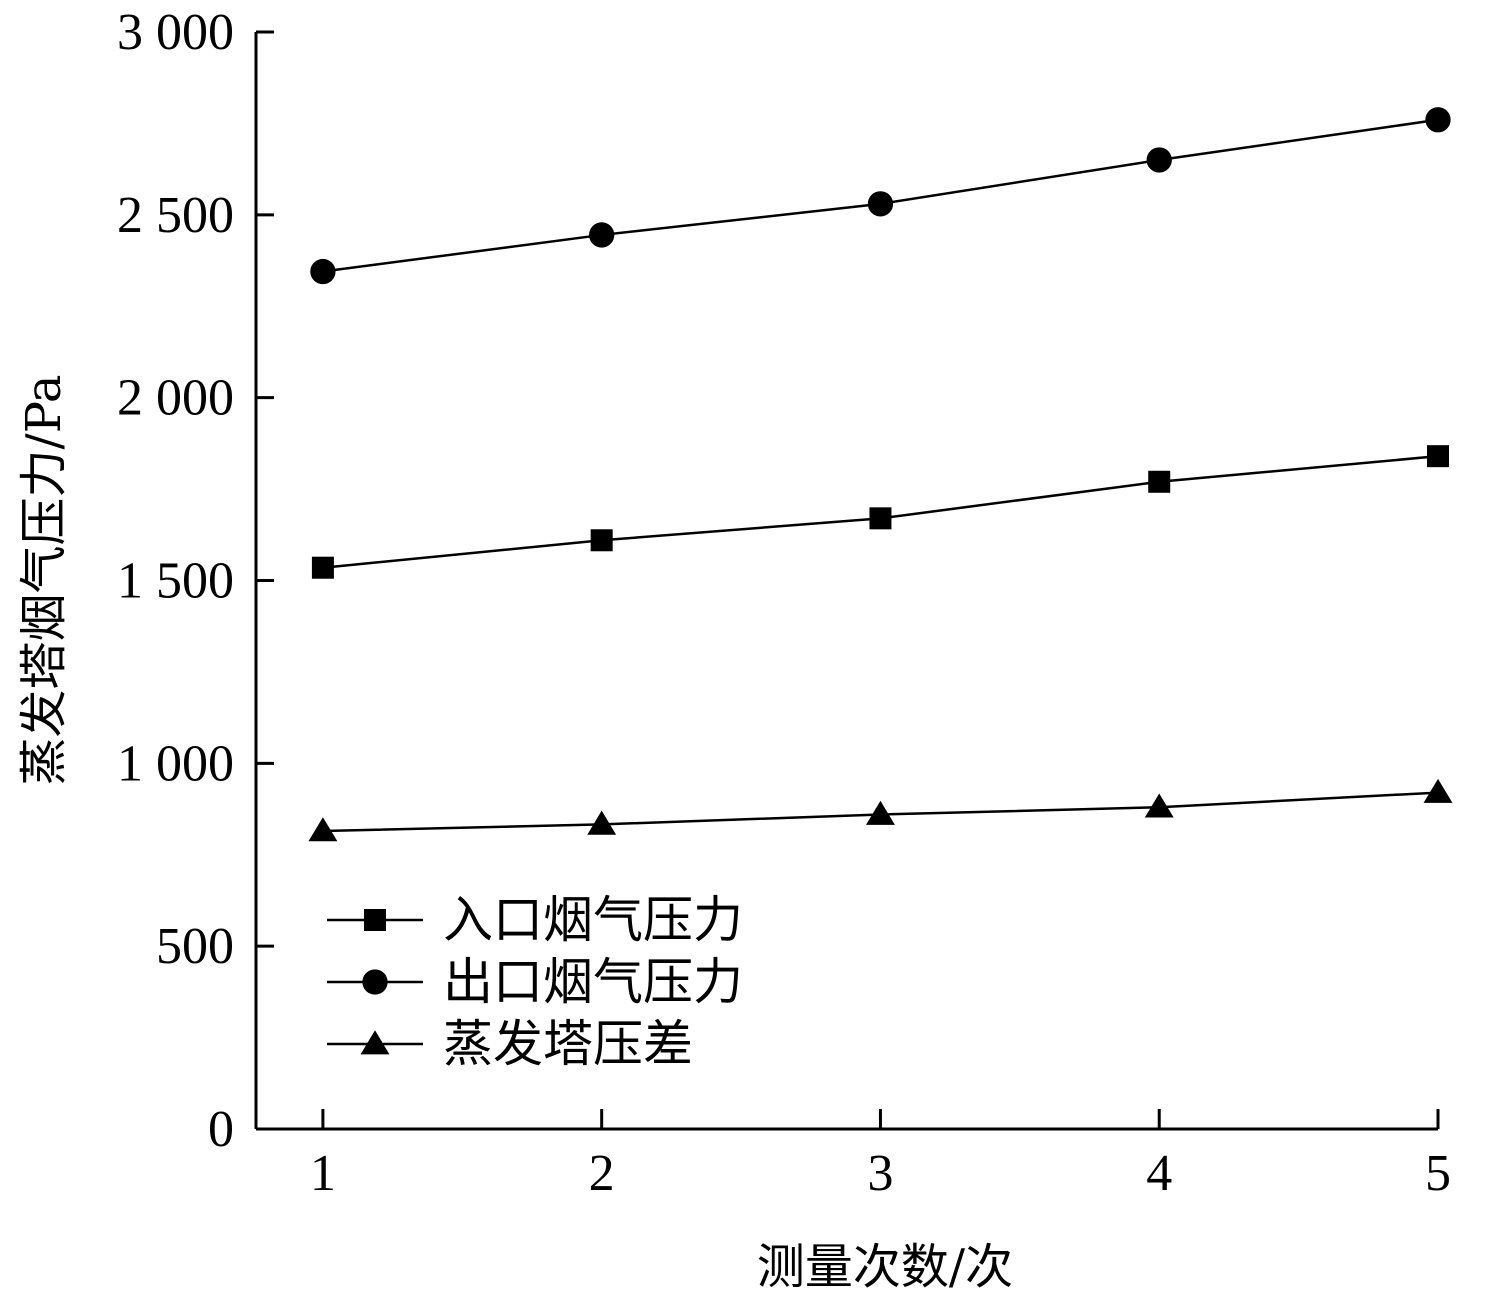 The width and height of the screenshot is (1512, 1299). I want to click on x-tick-label: 1, so click(323, 1173).